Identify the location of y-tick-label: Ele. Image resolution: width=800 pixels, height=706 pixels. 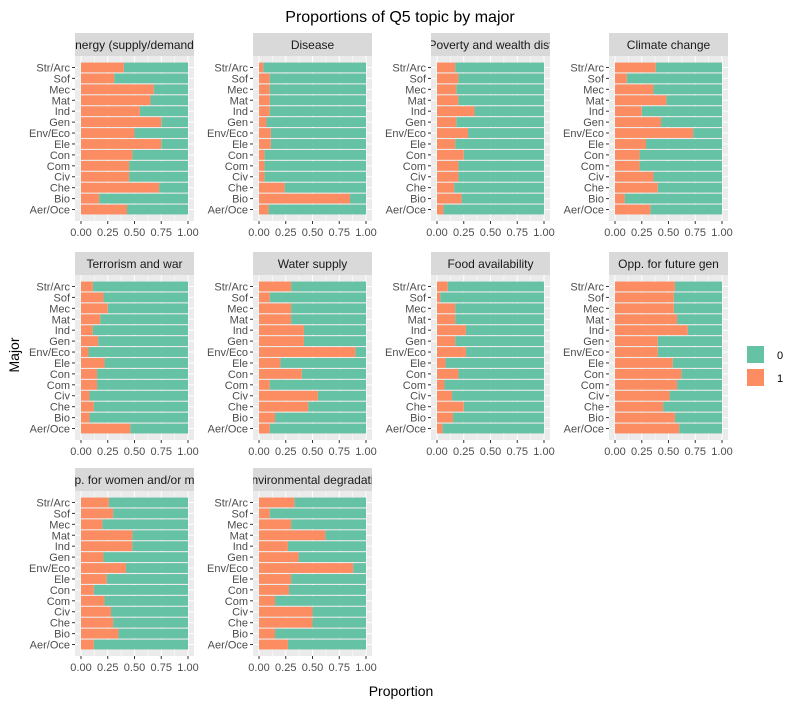
(62, 364).